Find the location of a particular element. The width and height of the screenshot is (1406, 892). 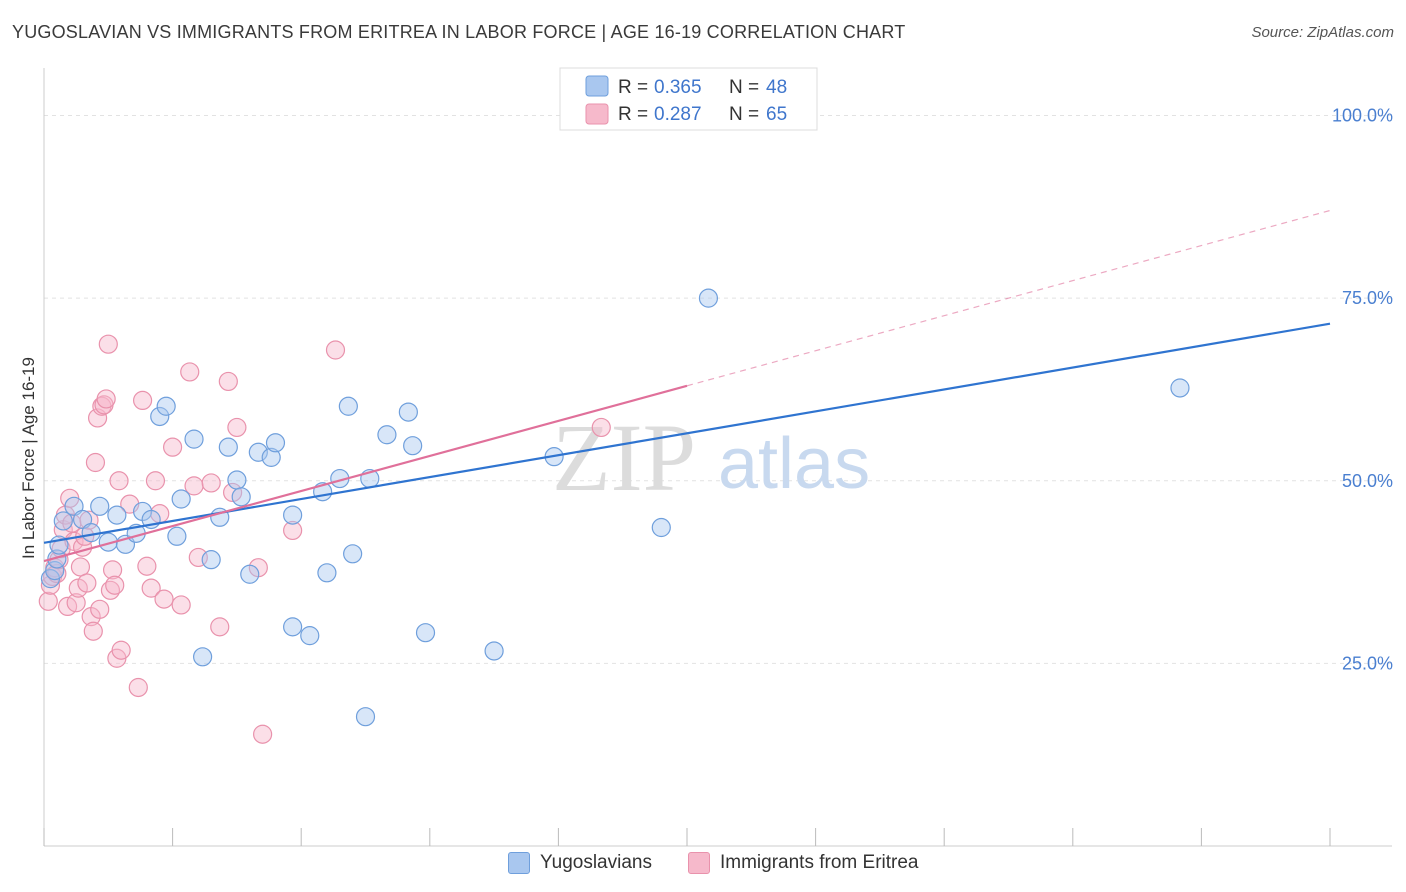

legend-r-value-2: 0.287 is located at coordinates (678, 114).